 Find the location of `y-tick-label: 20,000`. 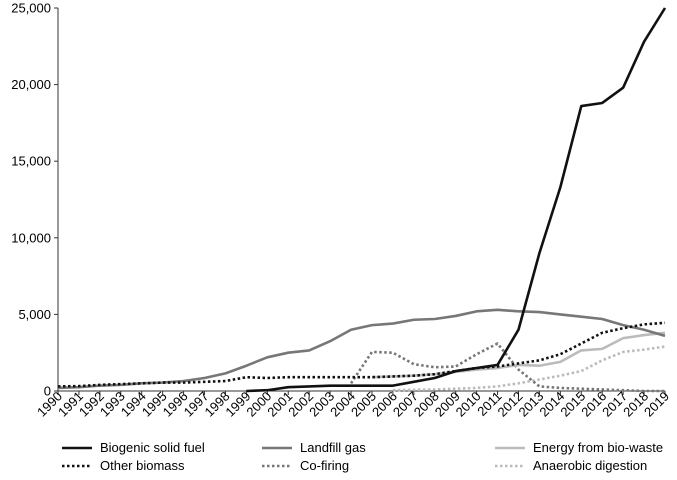

y-tick-label: 20,000 is located at coordinates (31, 84).